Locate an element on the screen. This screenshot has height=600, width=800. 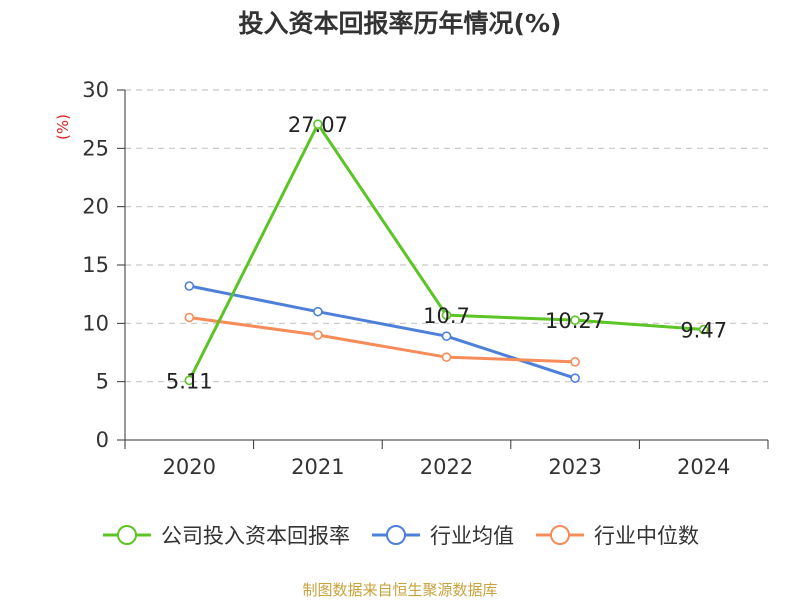
legend-label: 行业均值 is located at coordinates (472, 536).